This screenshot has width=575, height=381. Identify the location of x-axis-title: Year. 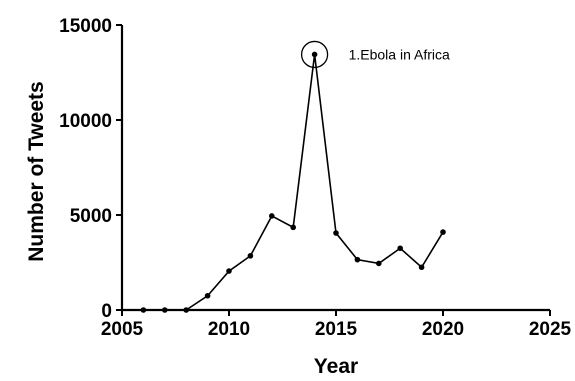
(336, 366).